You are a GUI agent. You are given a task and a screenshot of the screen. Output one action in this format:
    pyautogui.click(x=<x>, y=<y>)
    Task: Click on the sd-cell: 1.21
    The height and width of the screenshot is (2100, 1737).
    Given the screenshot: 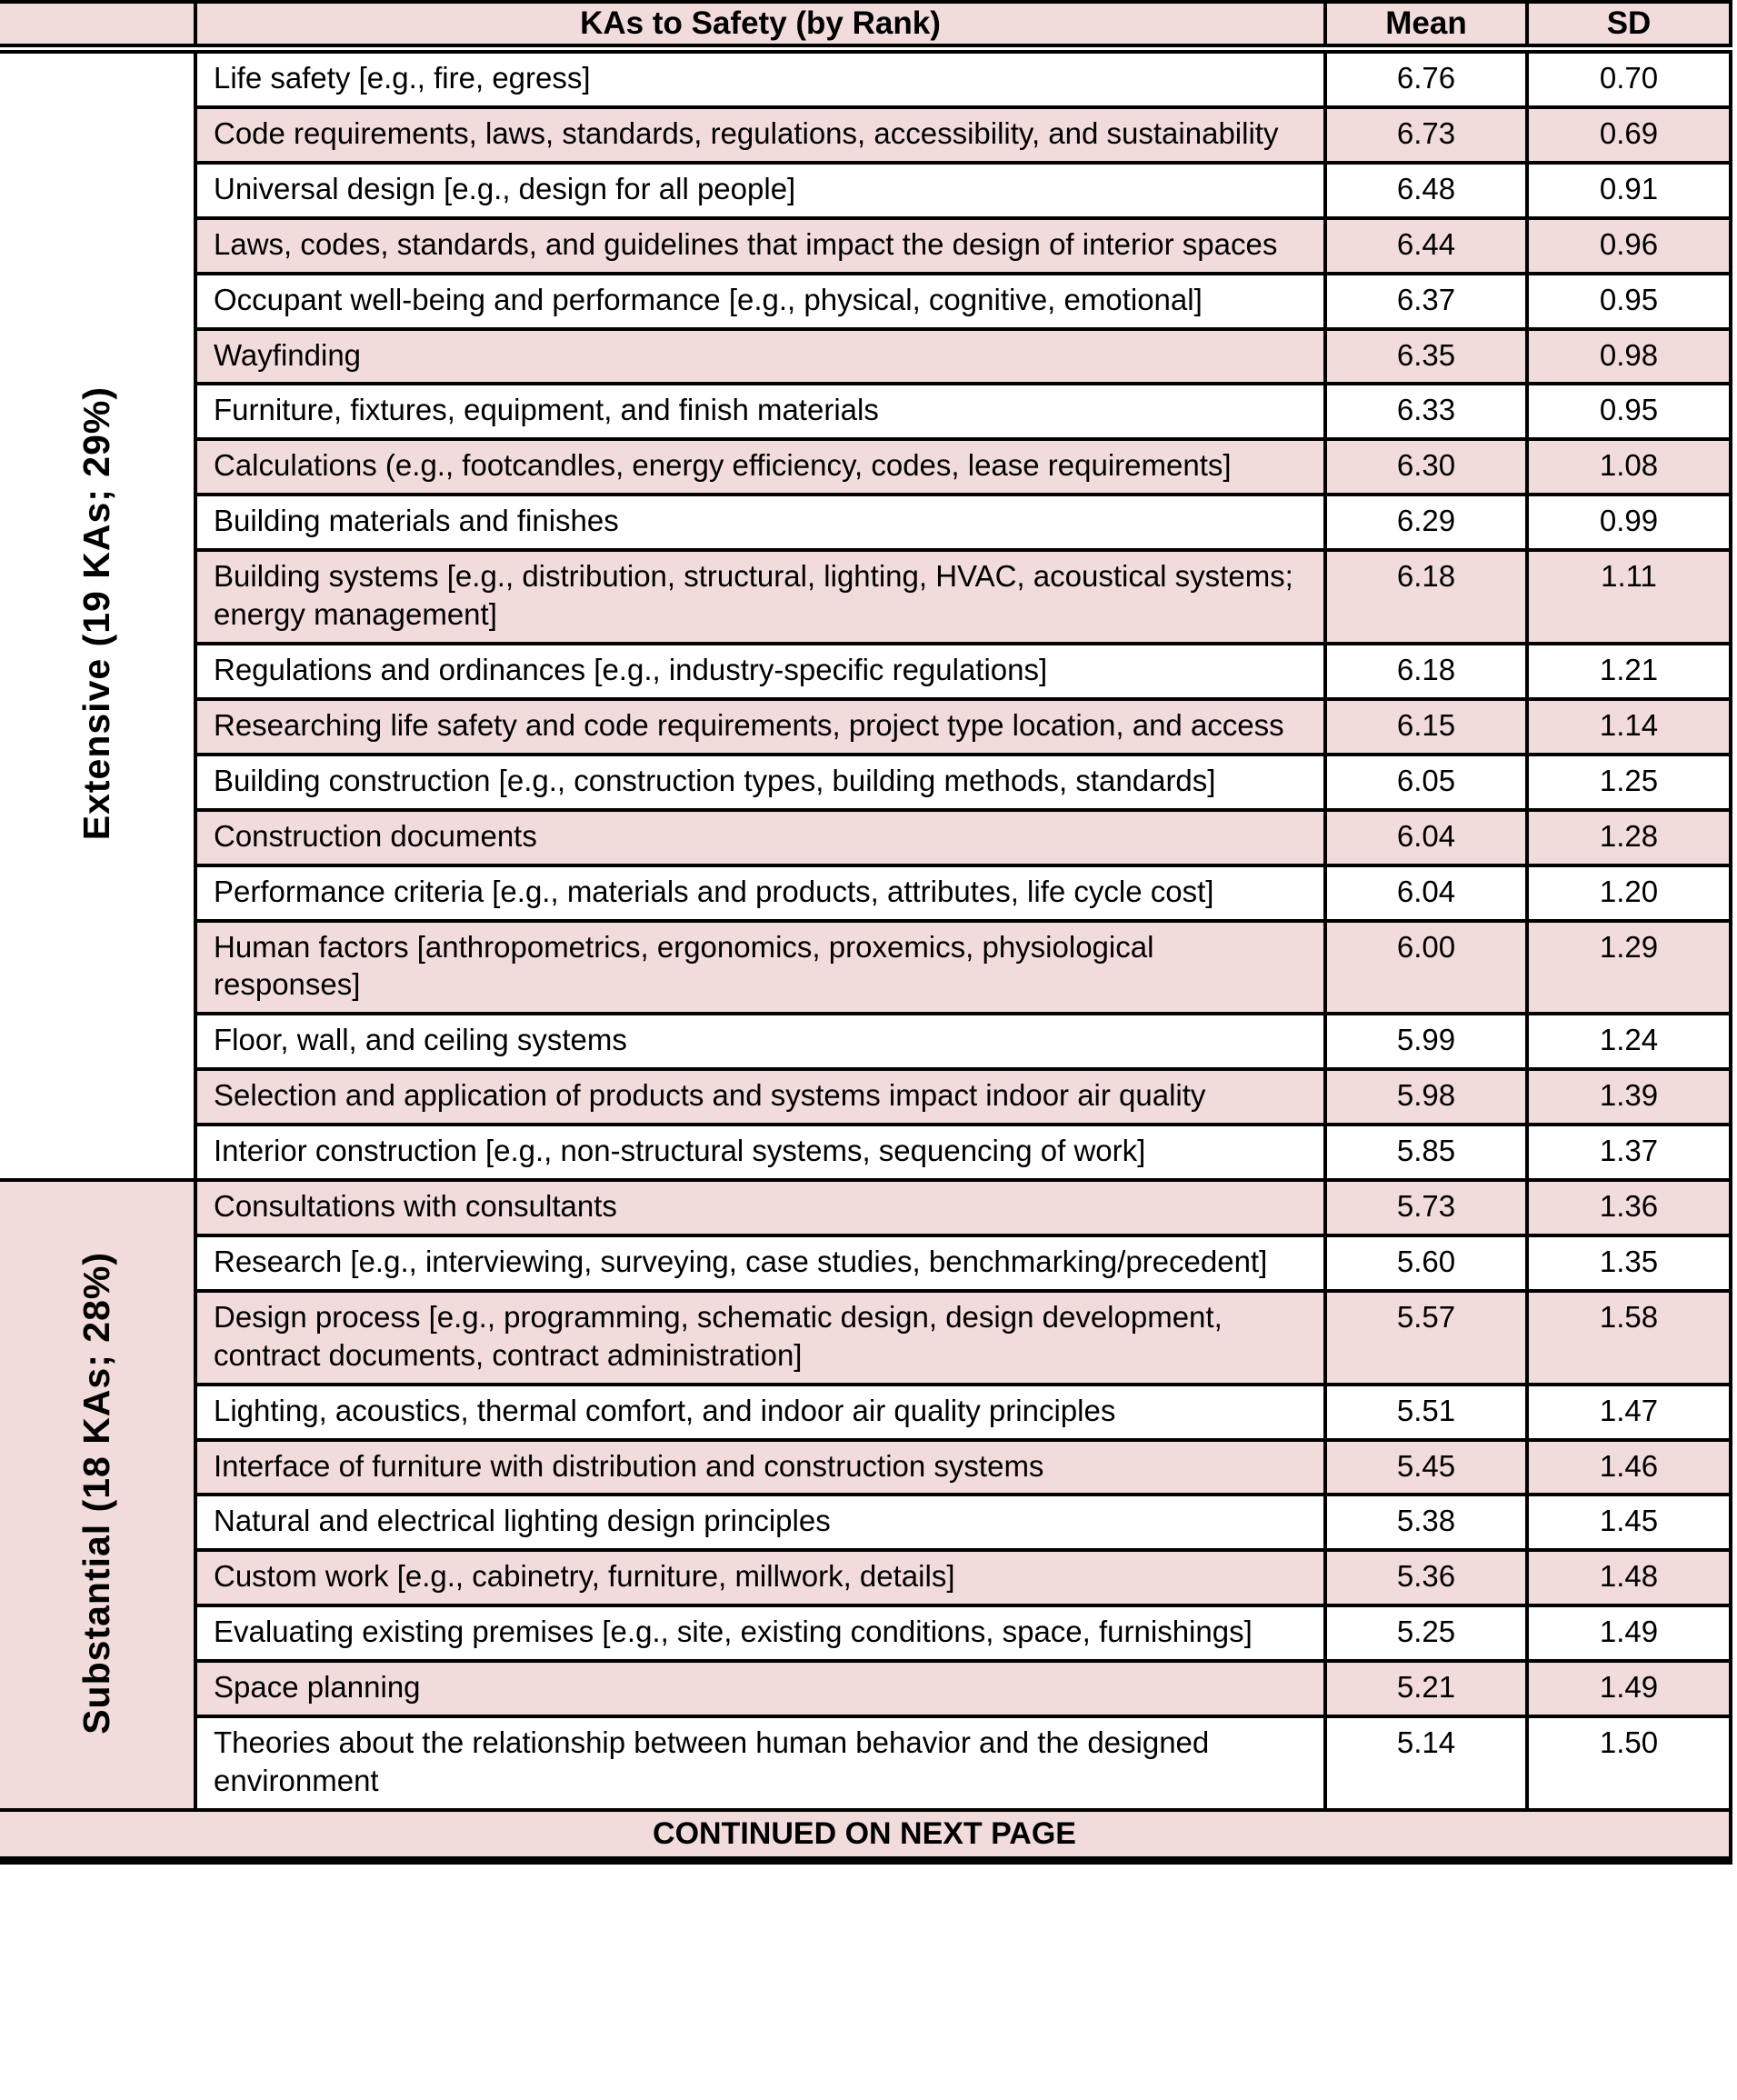 What is the action you would take?
    pyautogui.click(x=1628, y=671)
    